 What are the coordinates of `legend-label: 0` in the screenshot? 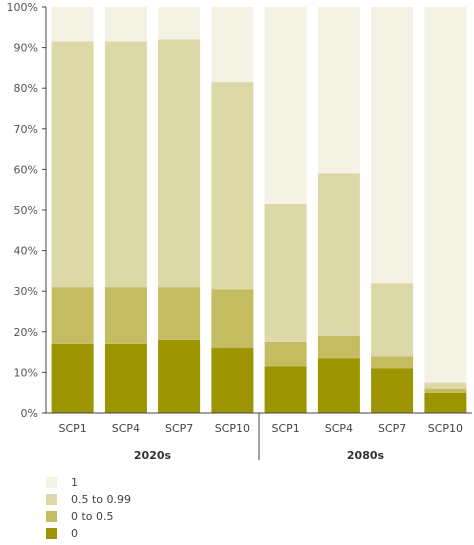 It's located at (74, 533).